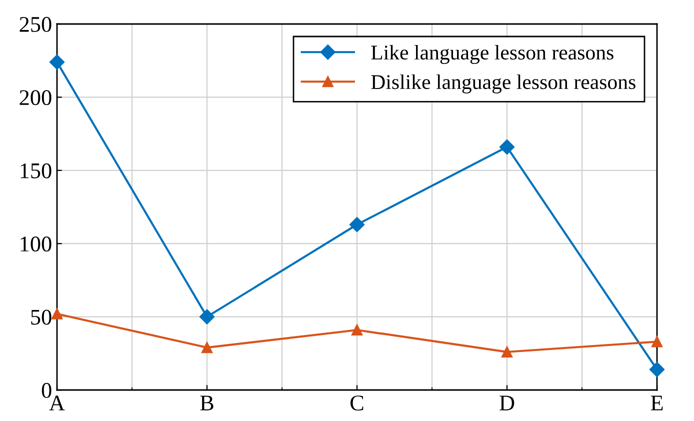  I want to click on x-tick-label: B, so click(207, 403).